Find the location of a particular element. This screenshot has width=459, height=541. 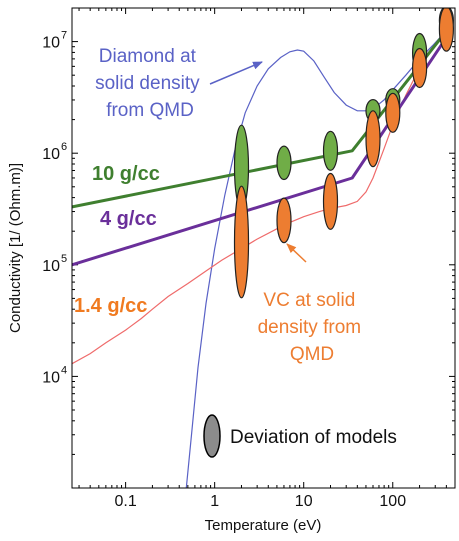

label-1-4-gcc: 1.4 g/cc is located at coordinates (110, 306).